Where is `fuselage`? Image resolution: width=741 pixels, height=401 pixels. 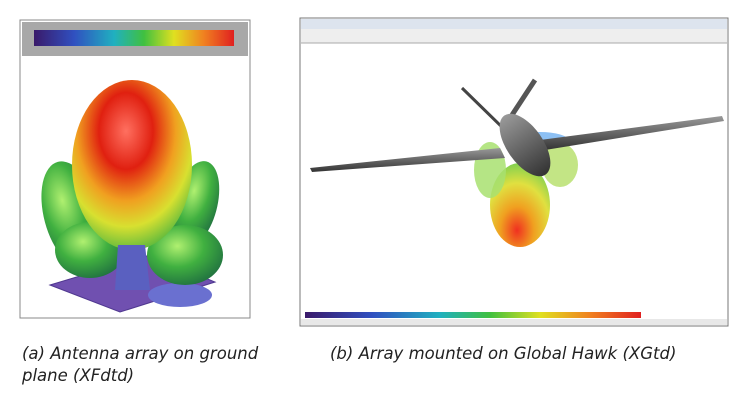 fuselage is located at coordinates (525, 145).